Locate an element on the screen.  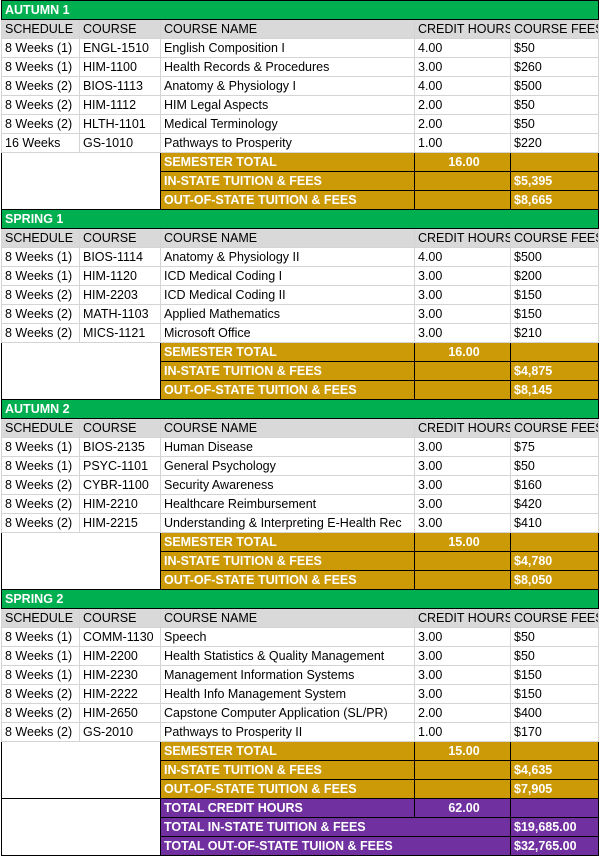
course-name-cell: Anatomy & Physiology I is located at coordinates (287, 86).